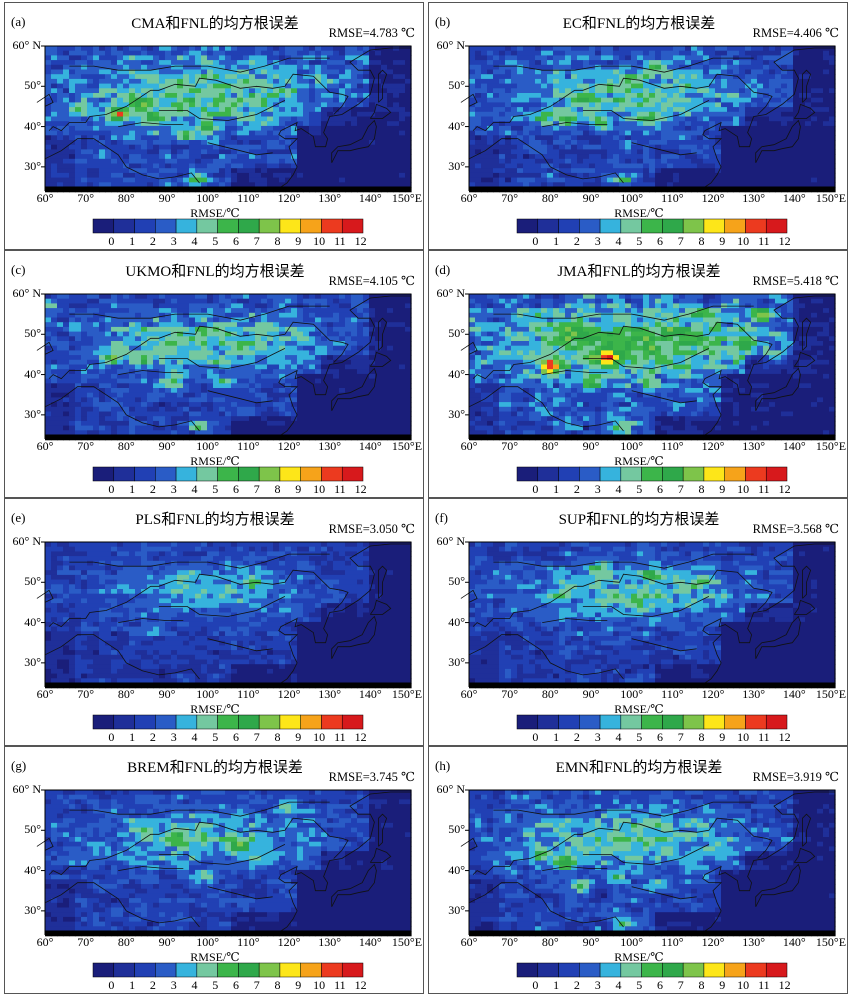 The image size is (850, 1000). I want to click on colorbar-tick: 7, so click(256, 241).